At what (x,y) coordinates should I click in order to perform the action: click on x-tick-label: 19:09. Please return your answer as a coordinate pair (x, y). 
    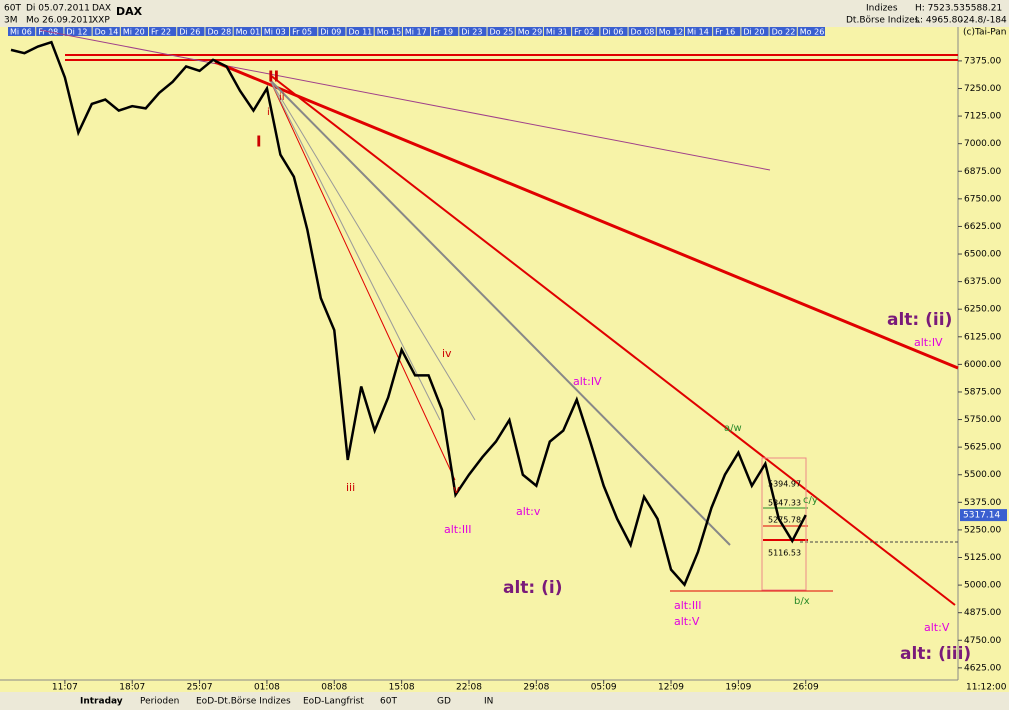
    Looking at the image, I should click on (738, 688).